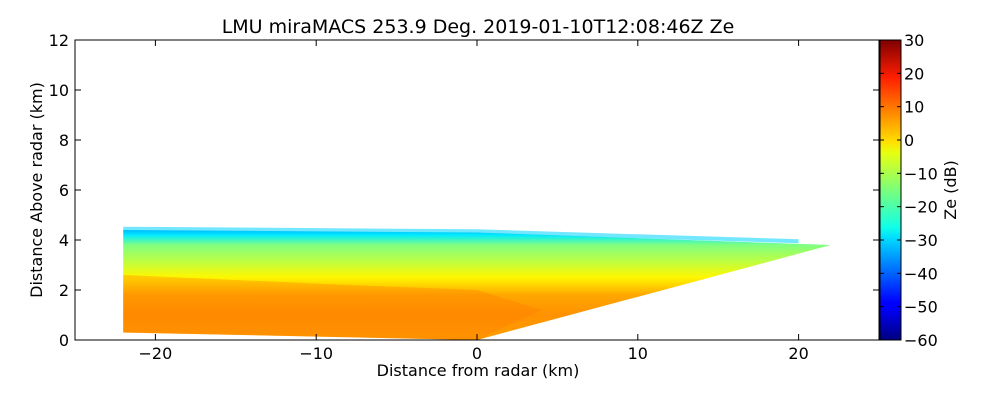 This screenshot has width=1000, height=400. I want to click on x-tick-label: −10, so click(316, 353).